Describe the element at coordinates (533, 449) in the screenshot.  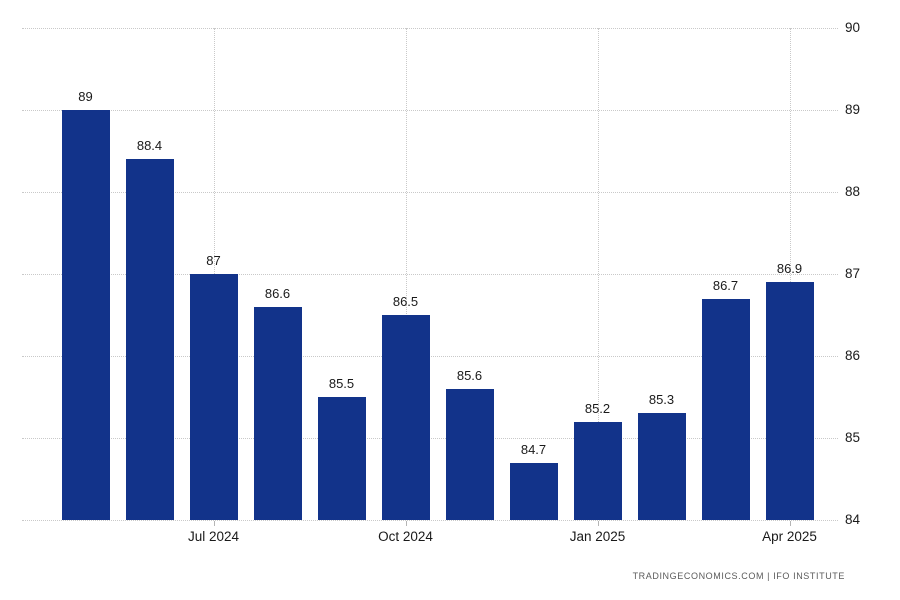
I see `bar-value-label: 84.7` at that location.